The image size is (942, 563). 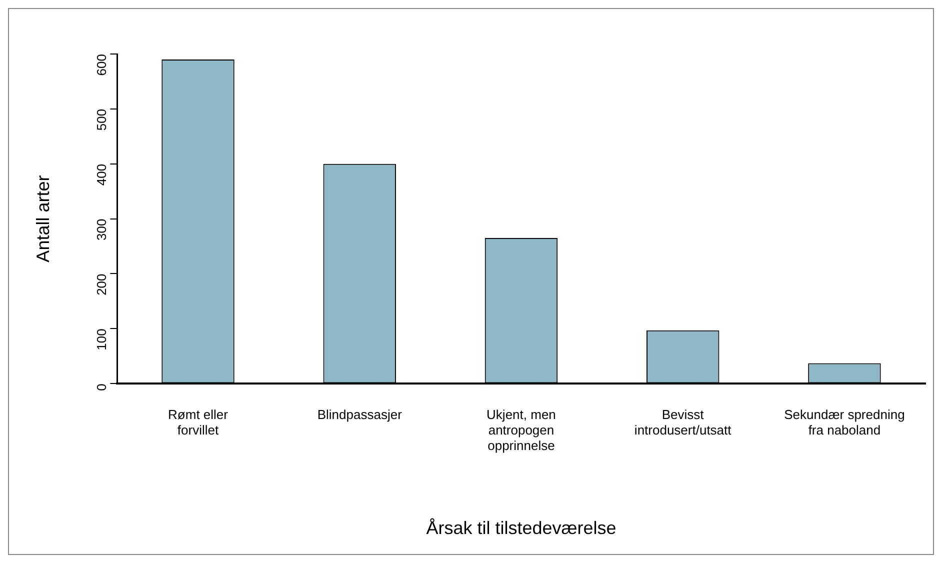 I want to click on y-tick-label: 600, so click(x=101, y=65).